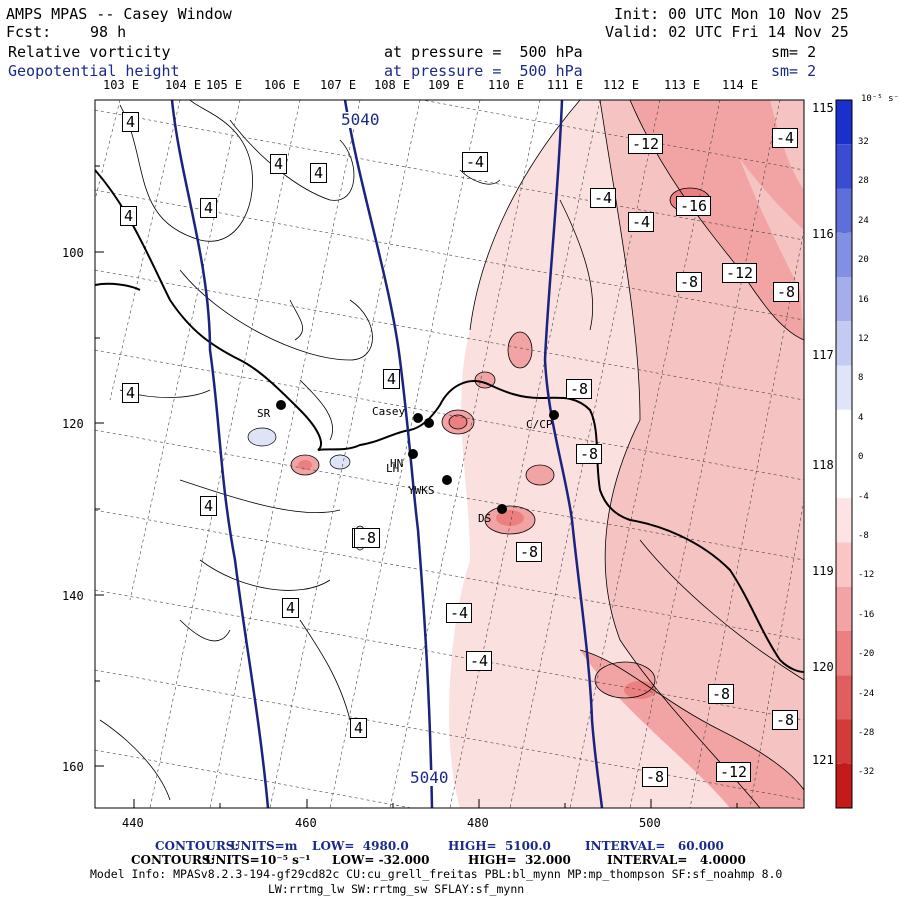 This screenshot has height=900, width=900. Describe the element at coordinates (458, 422) in the screenshot. I see `vorticity-max-casey-core` at that location.